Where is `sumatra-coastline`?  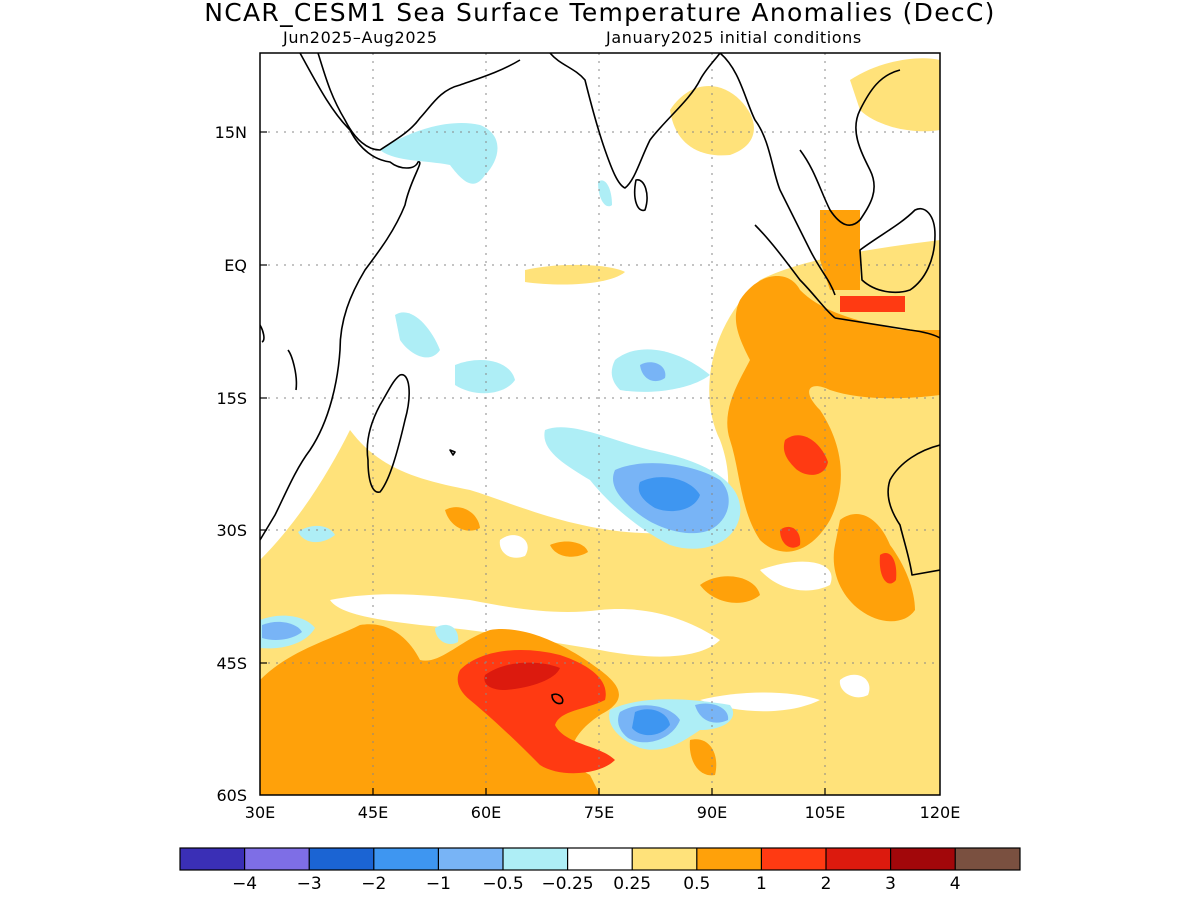
sumatra-coastline is located at coordinates (795, 271).